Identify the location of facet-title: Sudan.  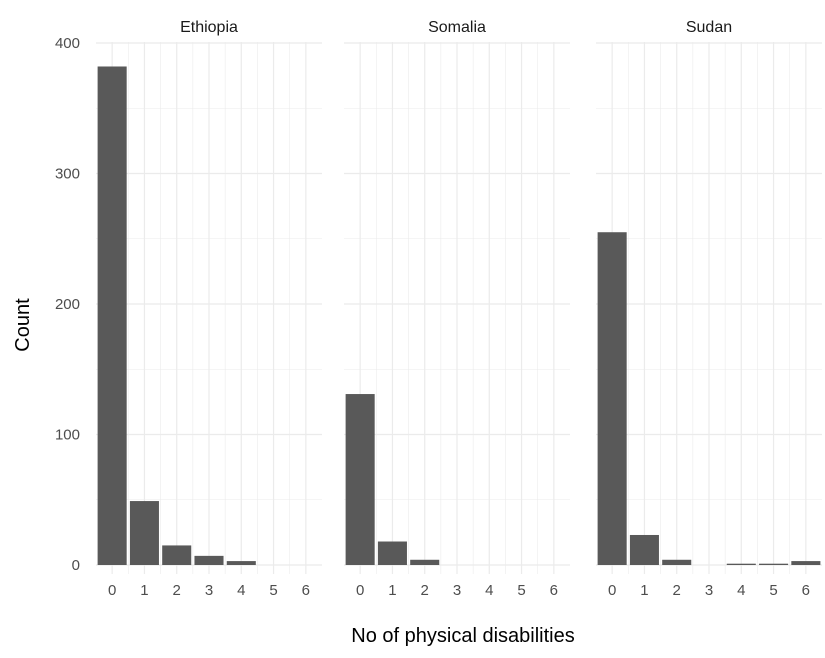
(709, 27).